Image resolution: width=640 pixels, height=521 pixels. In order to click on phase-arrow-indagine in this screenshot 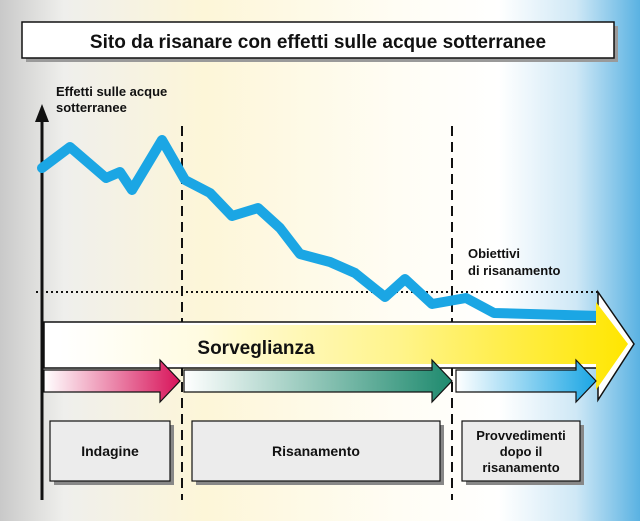, I will do `click(112, 381)`.